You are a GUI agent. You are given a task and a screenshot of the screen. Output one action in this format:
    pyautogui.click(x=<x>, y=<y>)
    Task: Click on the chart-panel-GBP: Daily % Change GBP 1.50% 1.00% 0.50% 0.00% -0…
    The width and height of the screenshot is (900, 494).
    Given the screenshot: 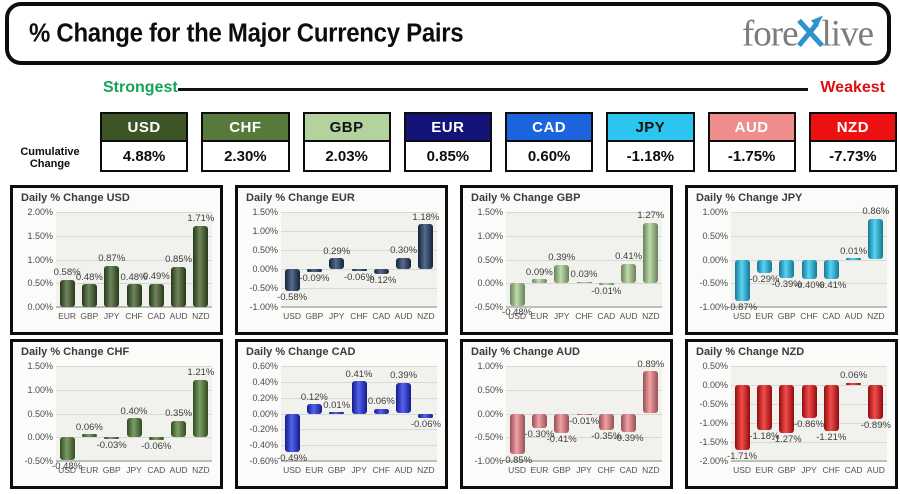 What is the action you would take?
    pyautogui.click(x=566, y=260)
    